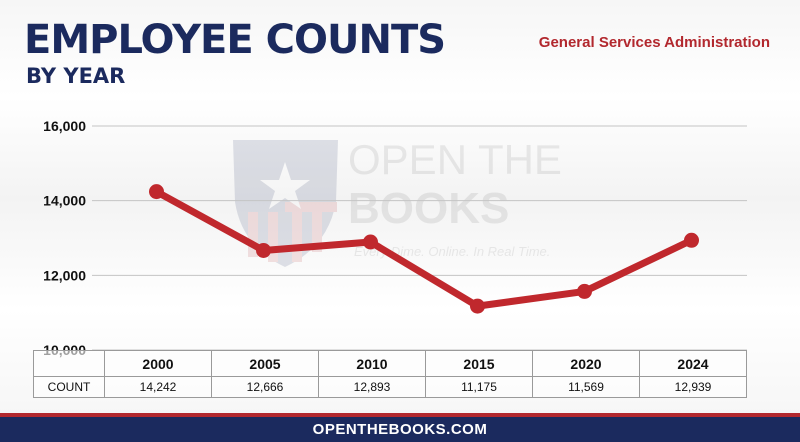 The width and height of the screenshot is (800, 442). I want to click on shield-icon, so click(285, 203).